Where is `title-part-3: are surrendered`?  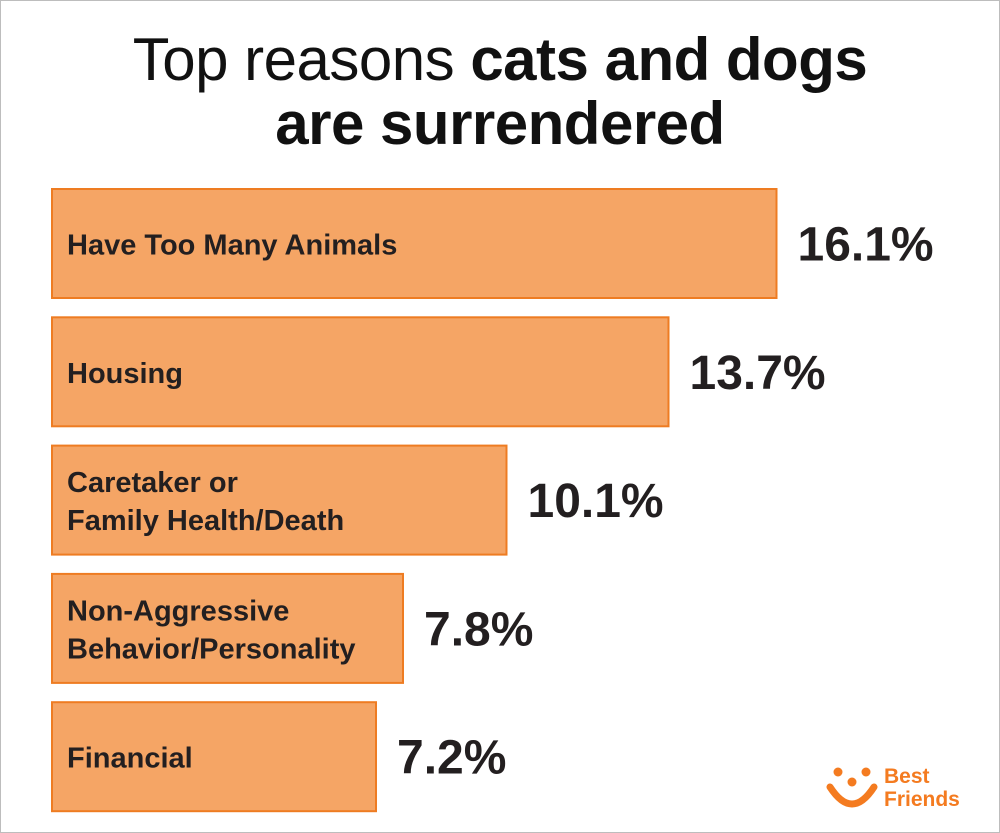
title-part-3: are surrendered is located at coordinates (500, 123).